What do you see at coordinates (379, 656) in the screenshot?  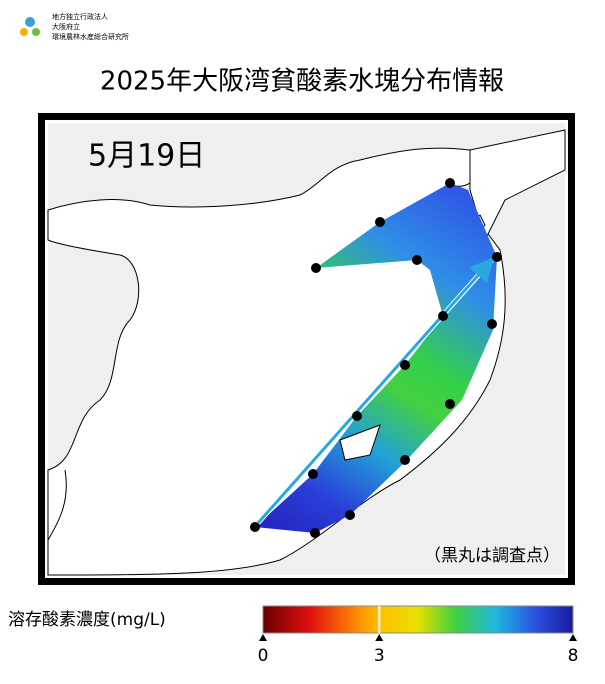 I see `tick-label: 3` at bounding box center [379, 656].